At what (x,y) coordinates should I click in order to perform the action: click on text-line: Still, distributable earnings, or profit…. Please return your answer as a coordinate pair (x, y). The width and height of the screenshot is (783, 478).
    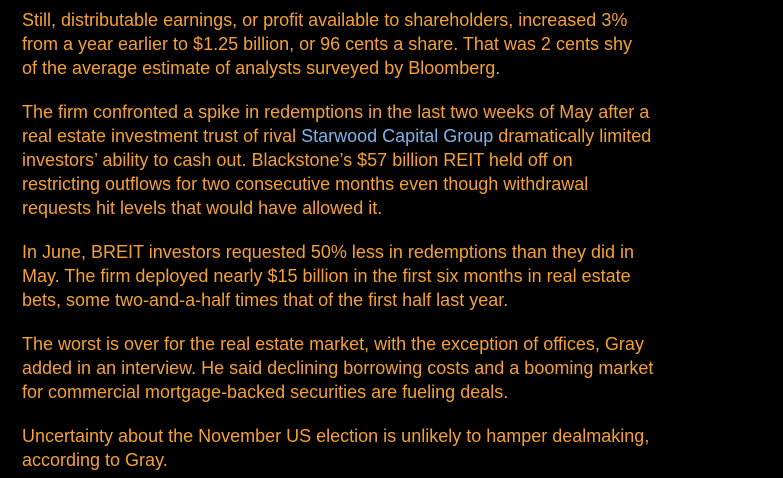
    Looking at the image, I should click on (325, 20).